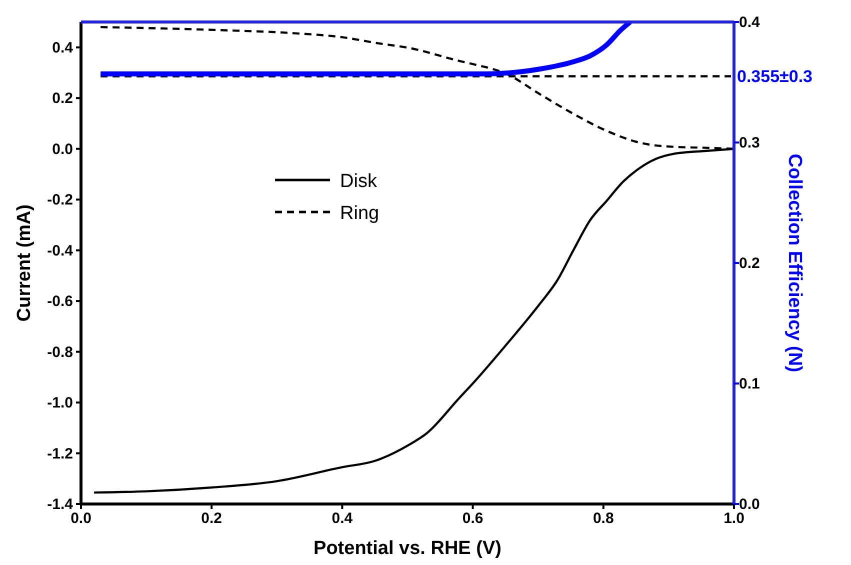 Image resolution: width=851 pixels, height=565 pixels. Describe the element at coordinates (749, 143) in the screenshot. I see `y2-tick-label: 0.3` at that location.